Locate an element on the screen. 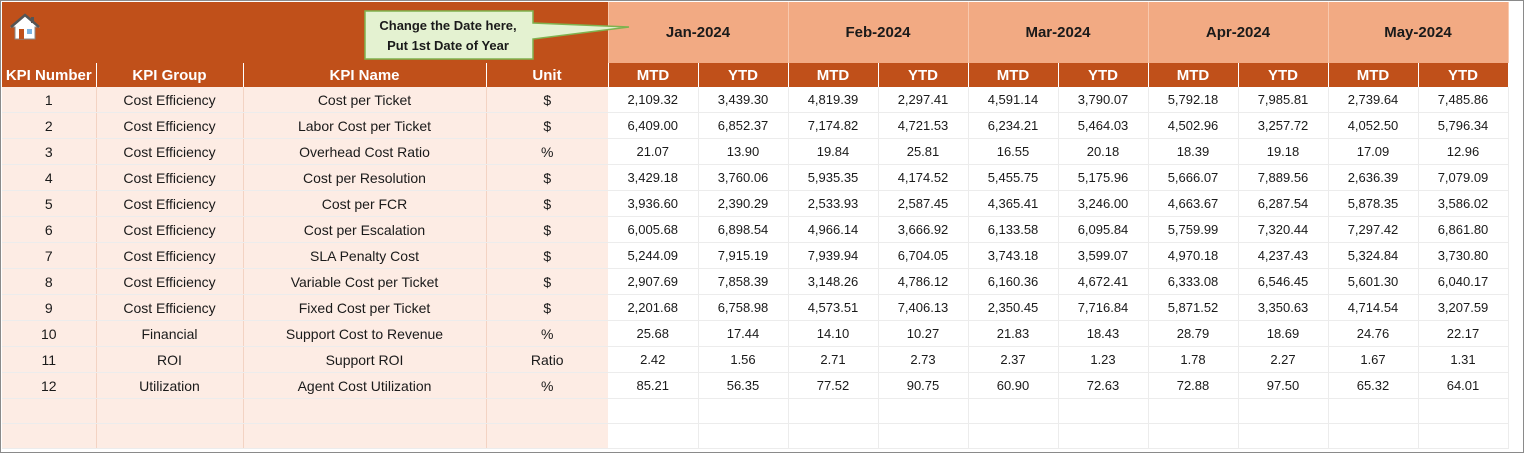  unit-cell: Ratio is located at coordinates (547, 359).